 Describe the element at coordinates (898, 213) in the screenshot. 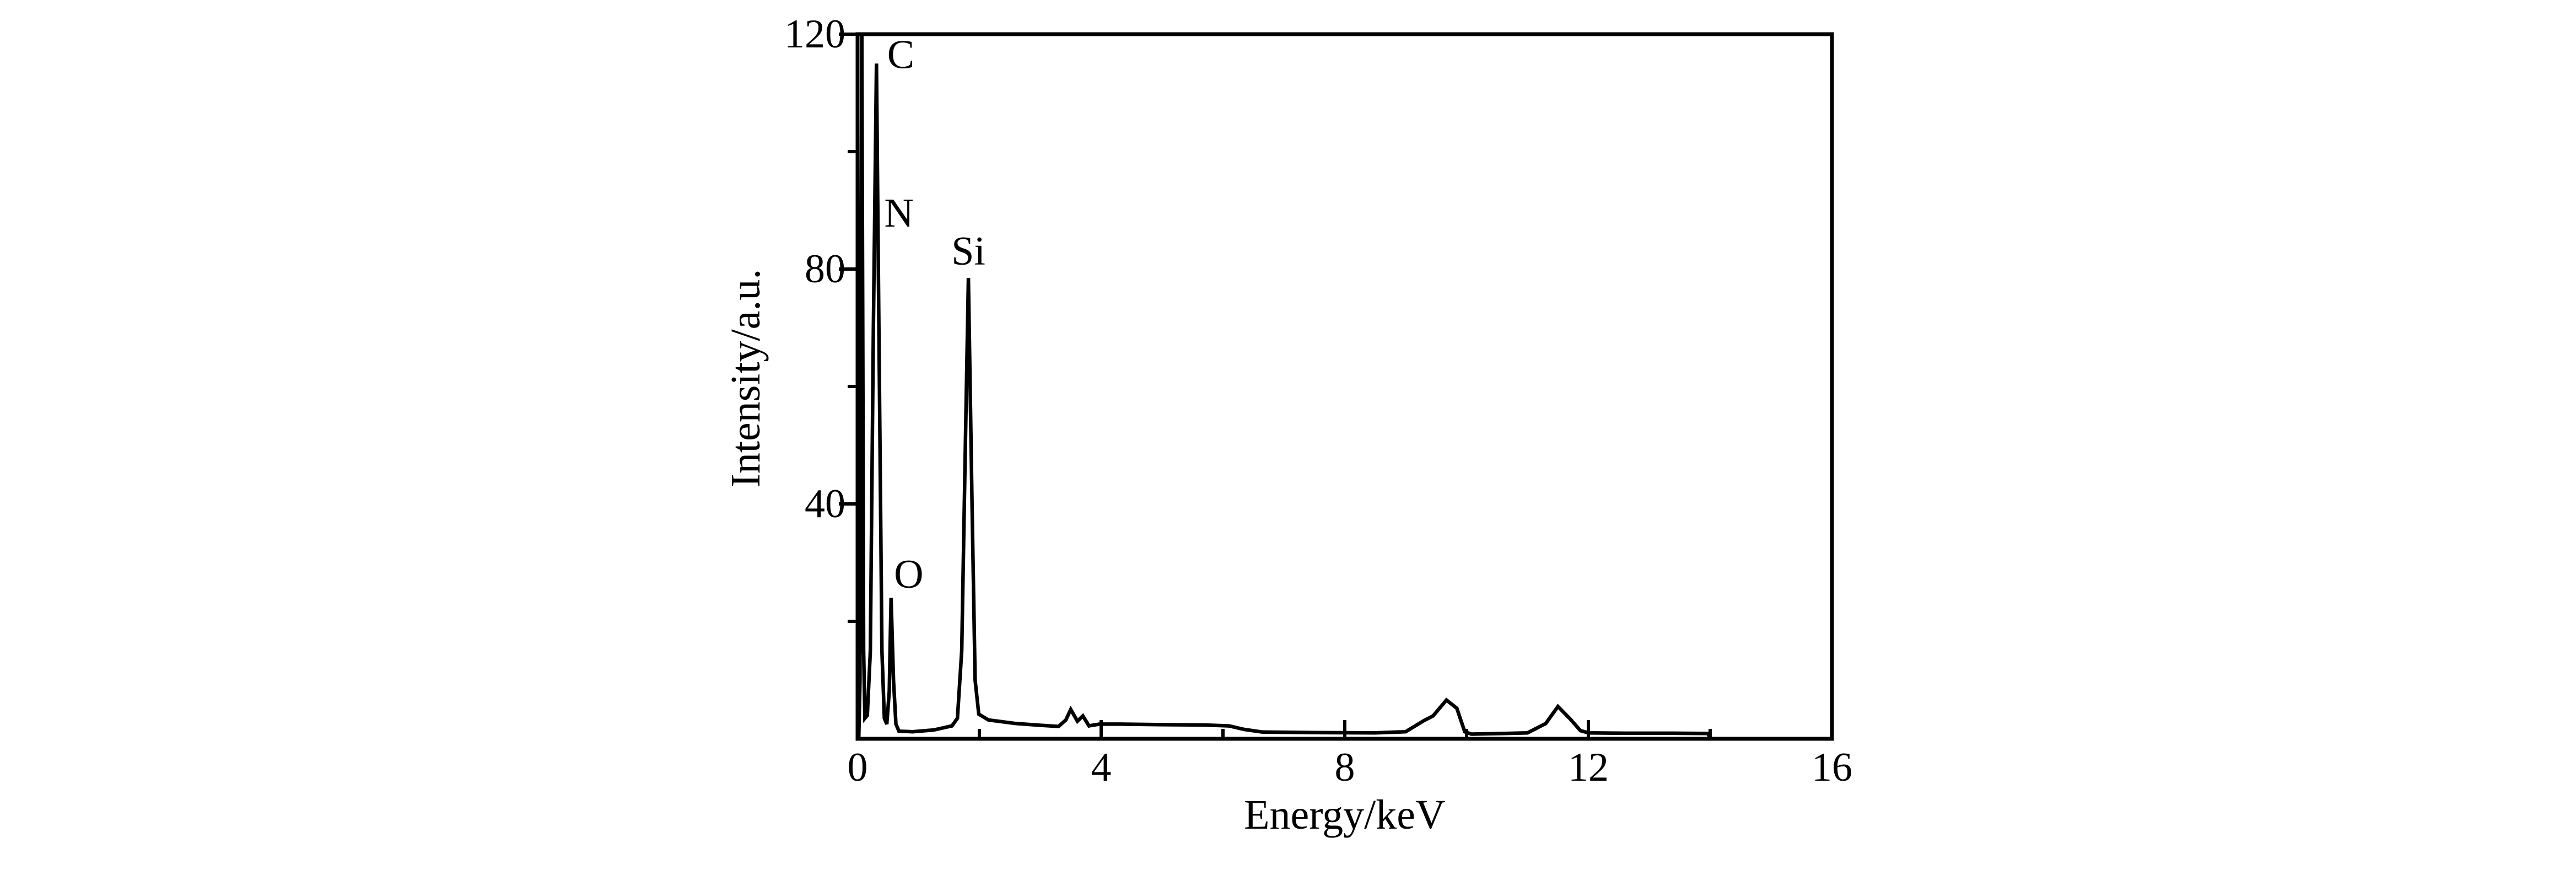

I see `peak-label-n: N` at that location.